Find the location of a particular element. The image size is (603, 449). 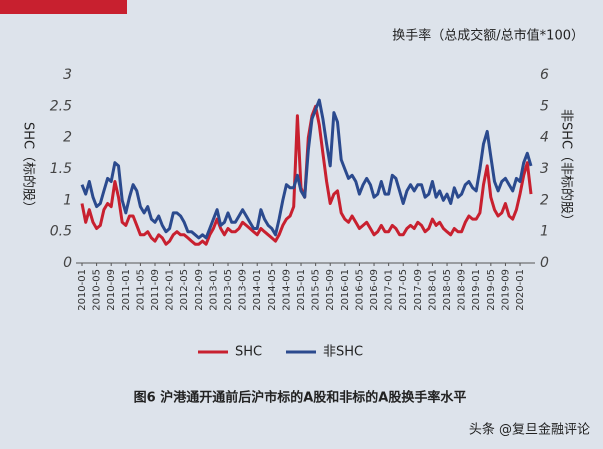

x-tick-label: 2013-01 is located at coordinates (213, 290).